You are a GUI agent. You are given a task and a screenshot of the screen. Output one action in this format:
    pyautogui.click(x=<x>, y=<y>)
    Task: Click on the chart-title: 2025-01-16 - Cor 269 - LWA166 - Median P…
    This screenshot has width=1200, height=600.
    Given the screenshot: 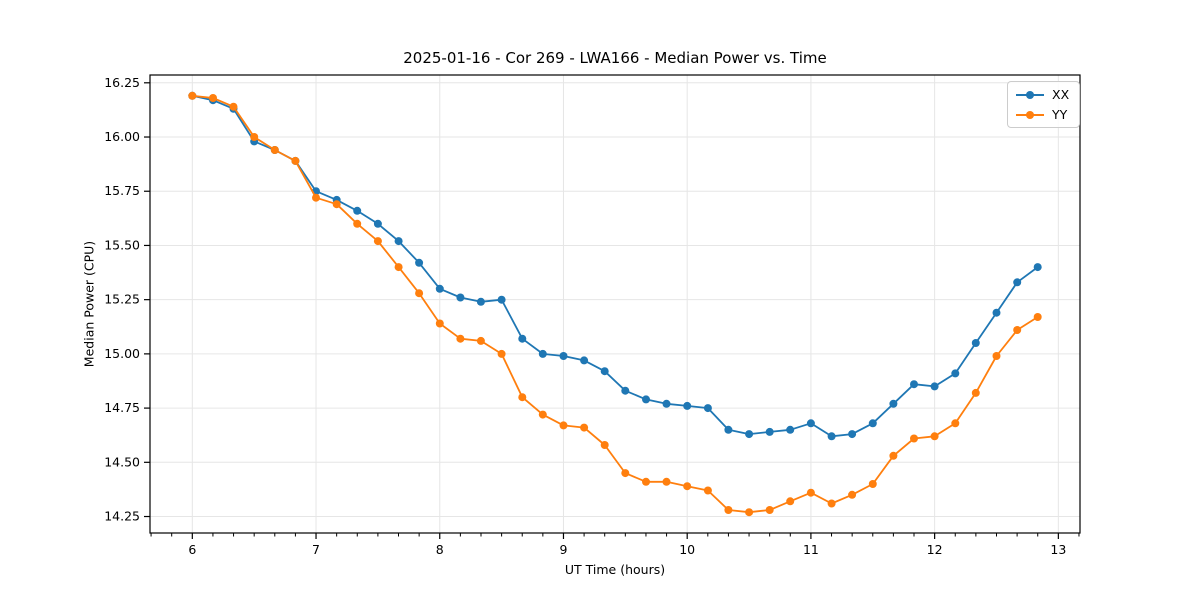 What is the action you would take?
    pyautogui.click(x=615, y=58)
    